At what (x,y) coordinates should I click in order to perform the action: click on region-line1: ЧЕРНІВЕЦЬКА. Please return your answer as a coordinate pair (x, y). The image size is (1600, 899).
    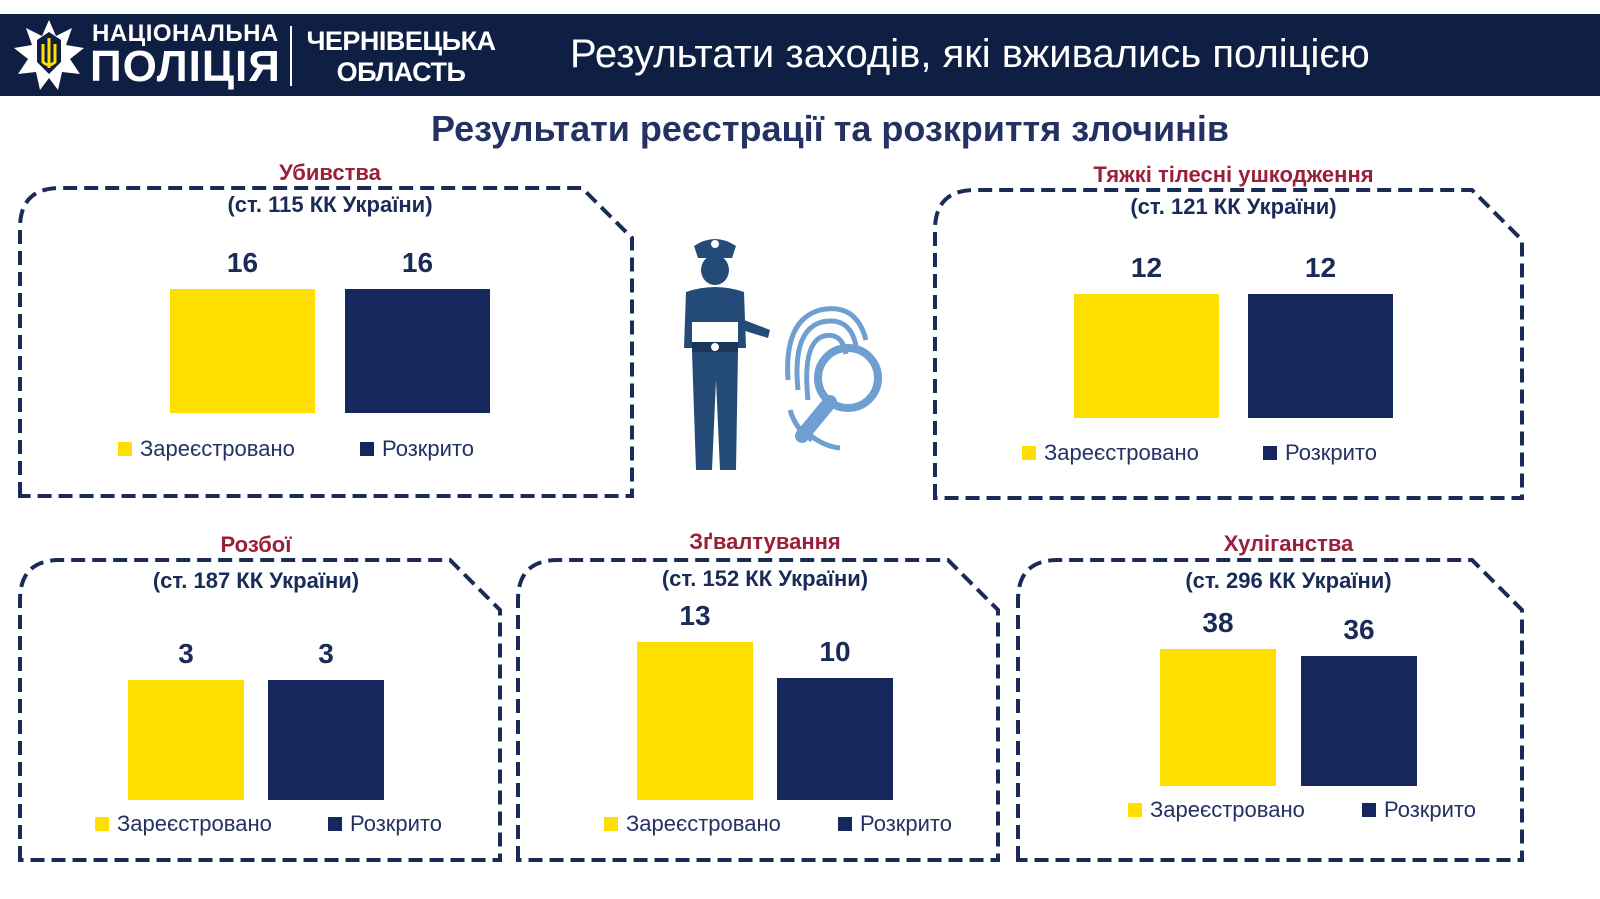
    Looking at the image, I should click on (401, 41).